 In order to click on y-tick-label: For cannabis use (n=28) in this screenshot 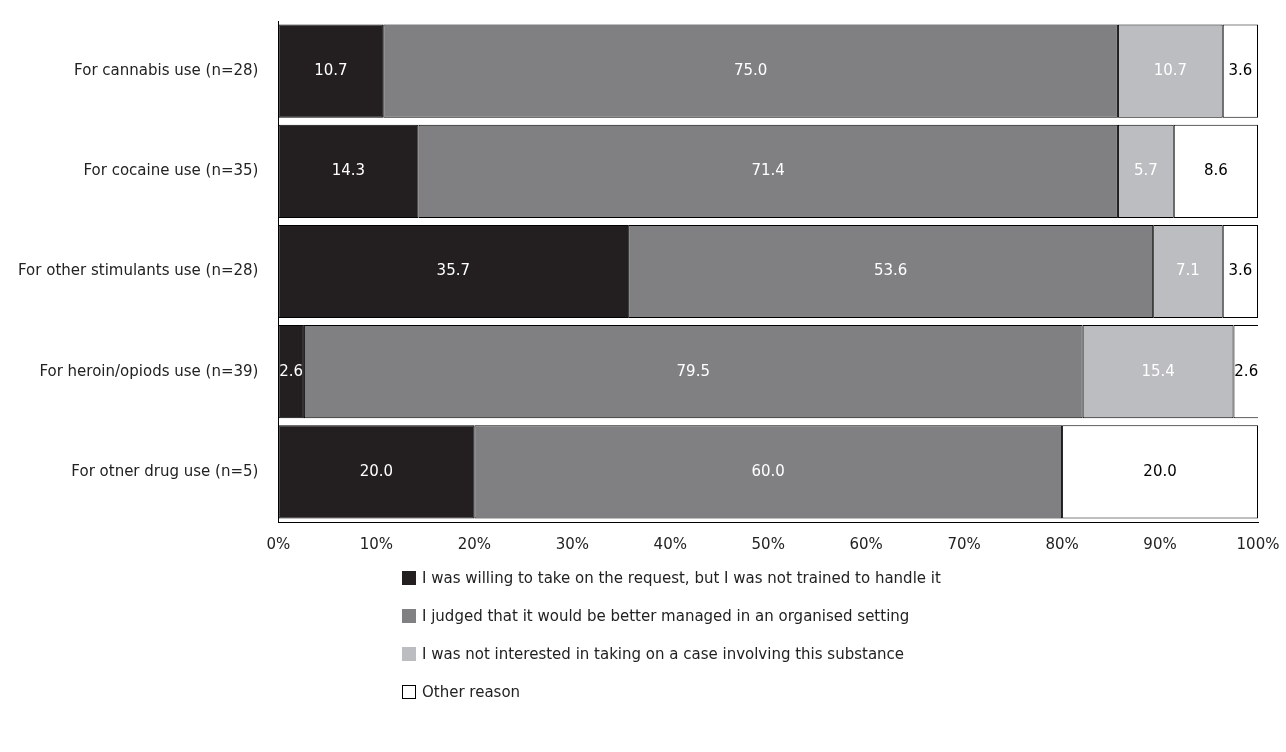, I will do `click(166, 69)`.